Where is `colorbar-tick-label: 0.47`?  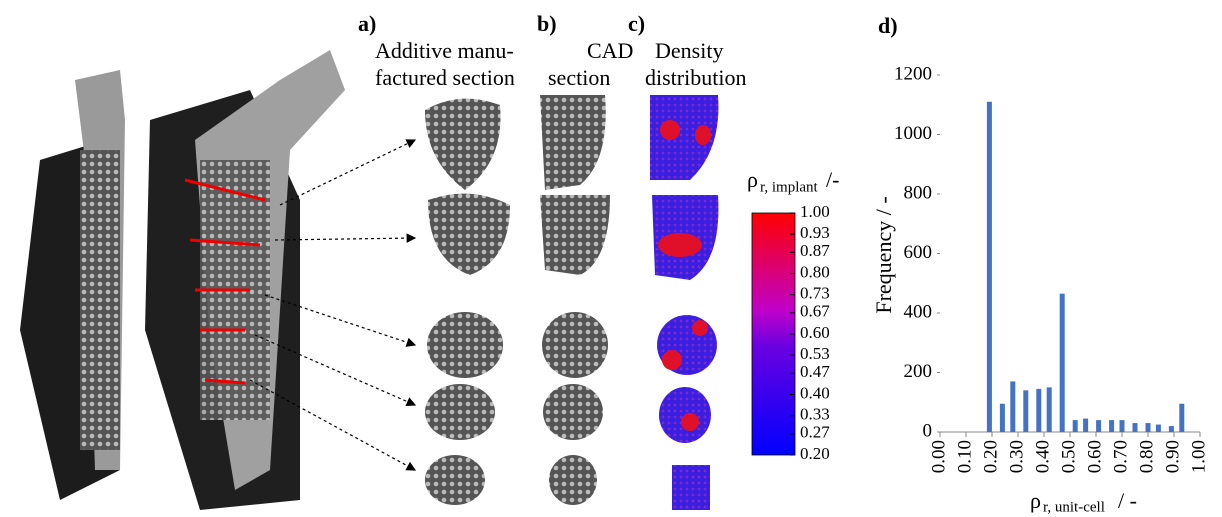 colorbar-tick-label: 0.47 is located at coordinates (815, 371).